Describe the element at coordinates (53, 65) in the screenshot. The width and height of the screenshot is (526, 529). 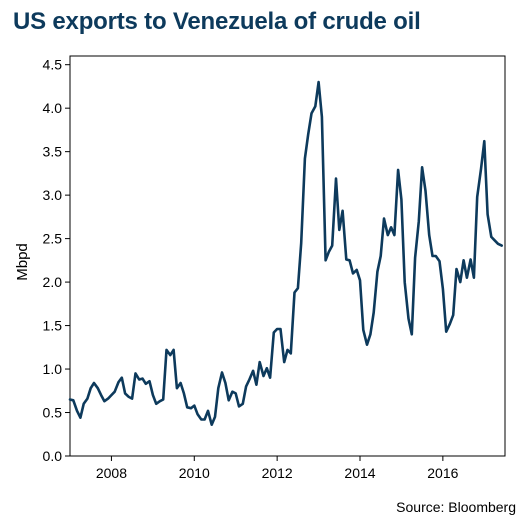
I see `y-tick-label: 4.5` at that location.